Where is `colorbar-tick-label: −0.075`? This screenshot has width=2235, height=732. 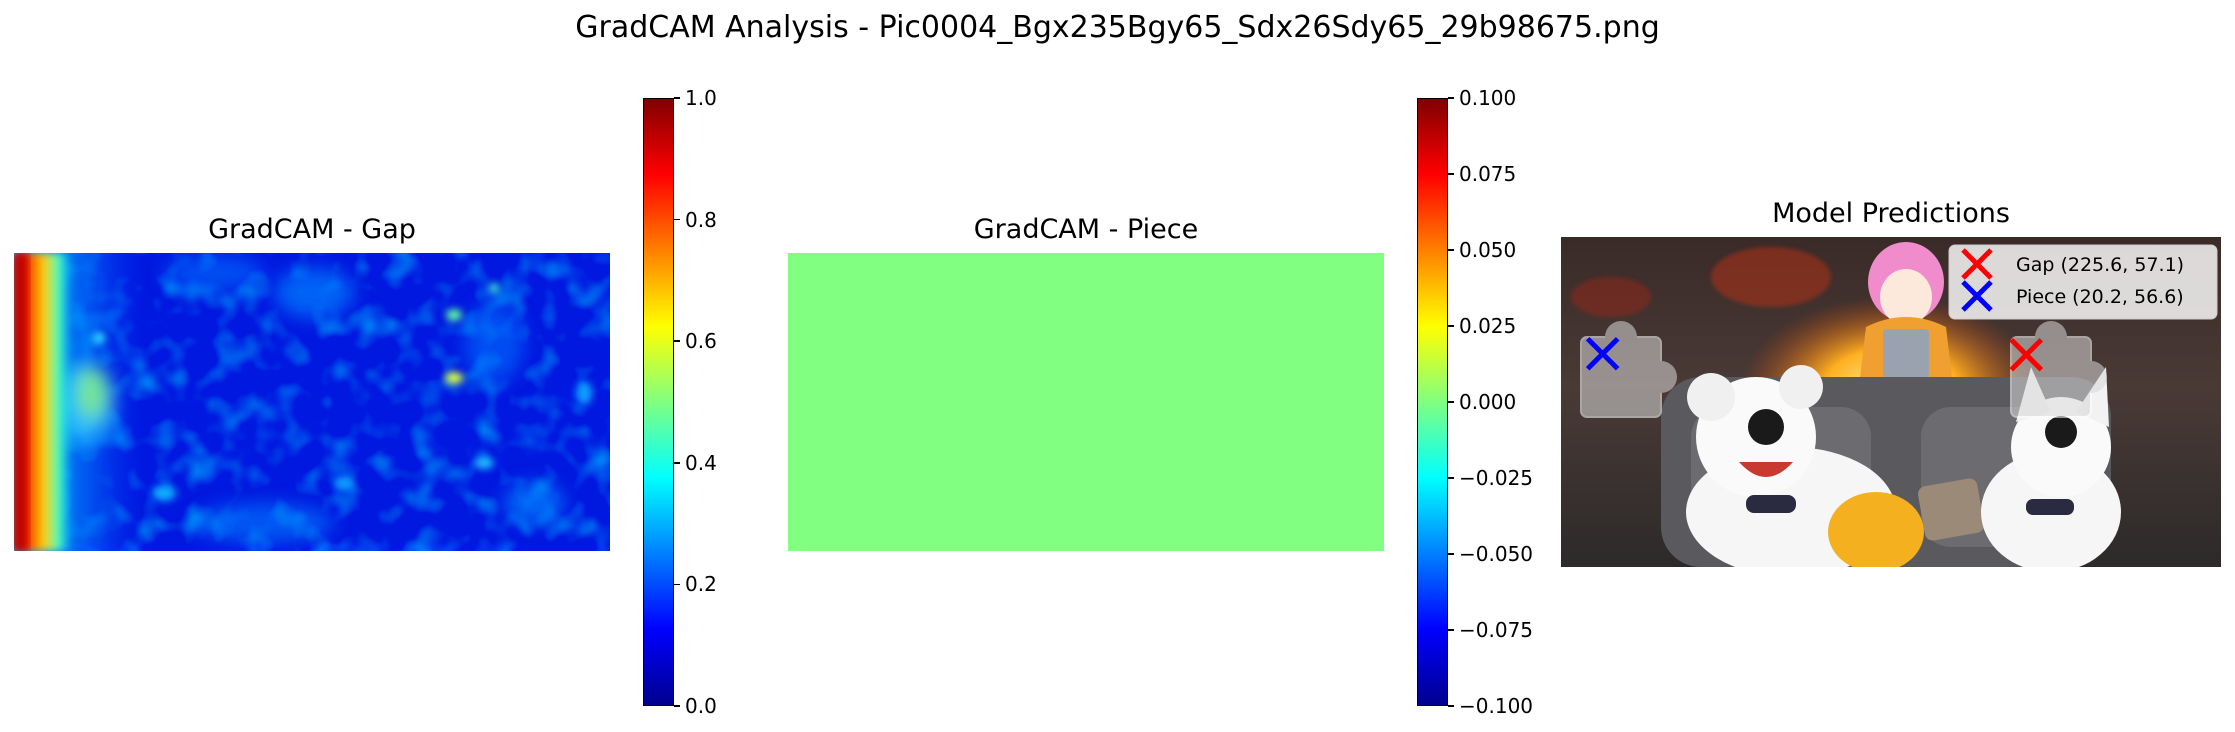
colorbar-tick-label: −0.075 is located at coordinates (1496, 630).